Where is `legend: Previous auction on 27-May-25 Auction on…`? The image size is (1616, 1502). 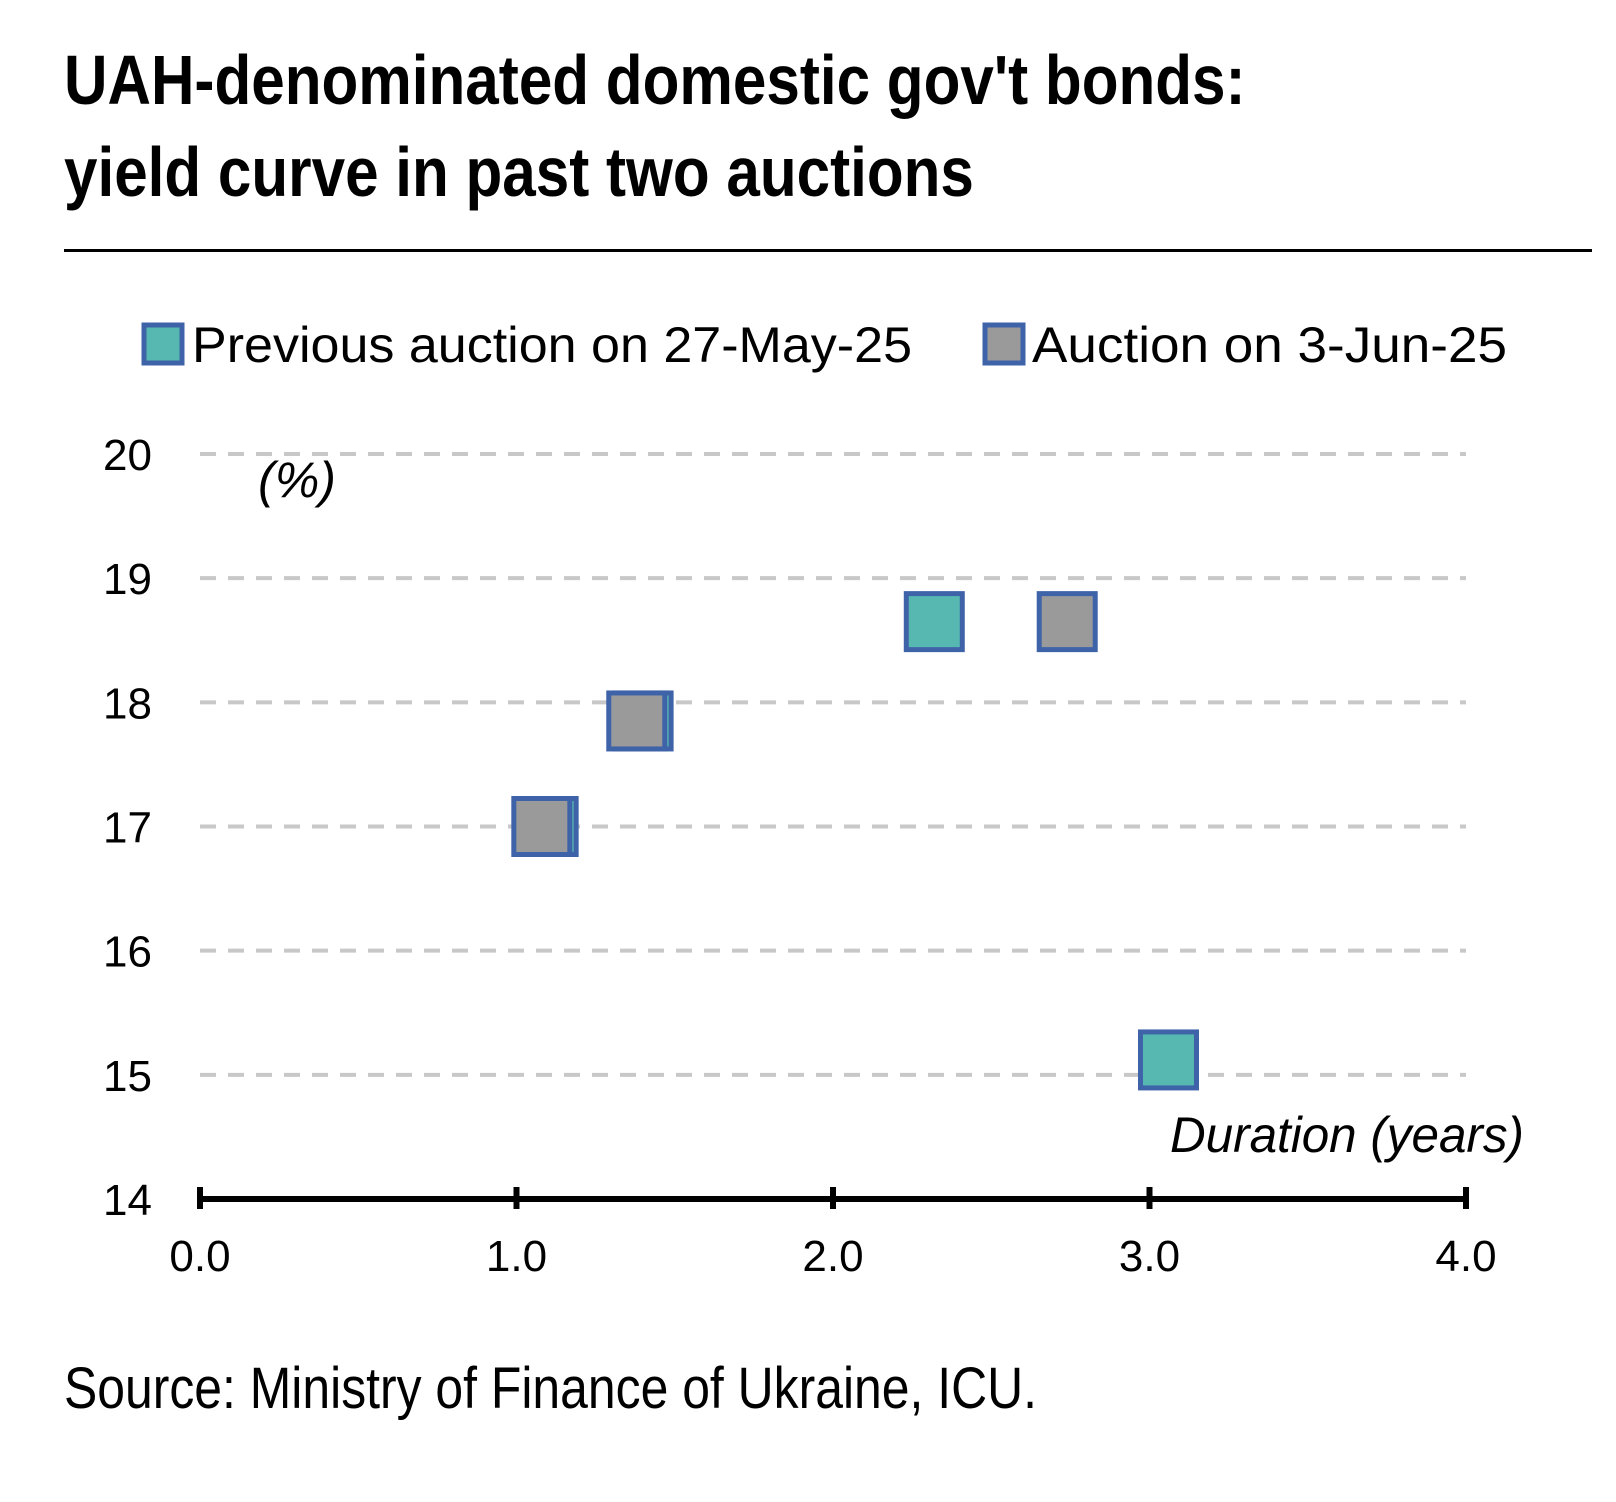
legend: Previous auction on 27-May-25 Auction on… is located at coordinates (824, 345).